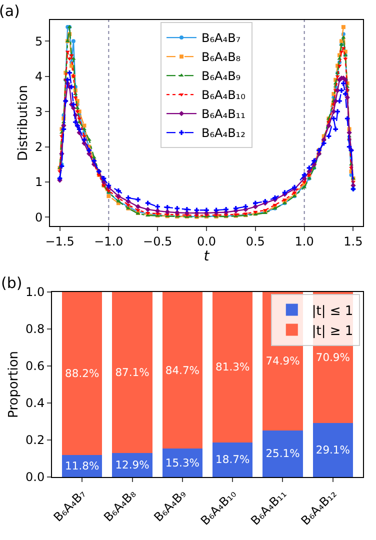 The width and height of the screenshot is (376, 540). What do you see at coordinates (82, 466) in the screenshot?
I see `data-label: 11.8%` at bounding box center [82, 466].